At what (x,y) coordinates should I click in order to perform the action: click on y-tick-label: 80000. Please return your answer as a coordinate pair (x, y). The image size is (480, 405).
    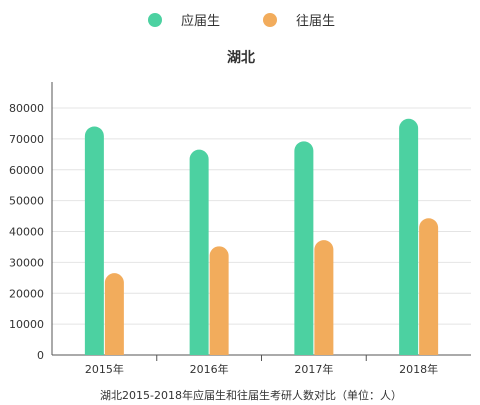
    Looking at the image, I should click on (26, 108).